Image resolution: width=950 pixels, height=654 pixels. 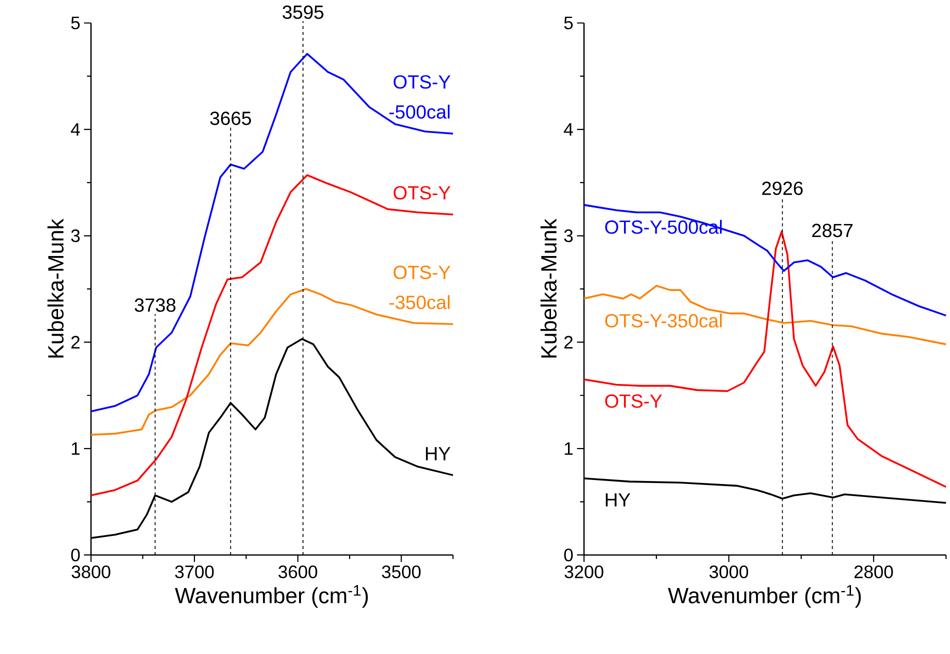 What do you see at coordinates (303, 12) in the screenshot?
I see `ref-line-label: 3595` at bounding box center [303, 12].